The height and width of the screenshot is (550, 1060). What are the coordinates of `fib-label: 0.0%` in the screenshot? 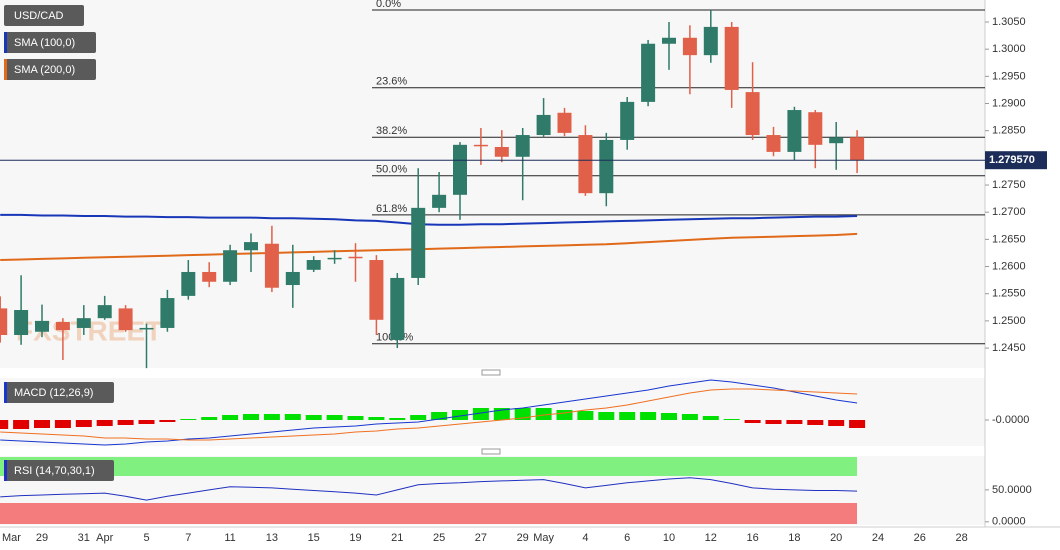 It's located at (388, 5).